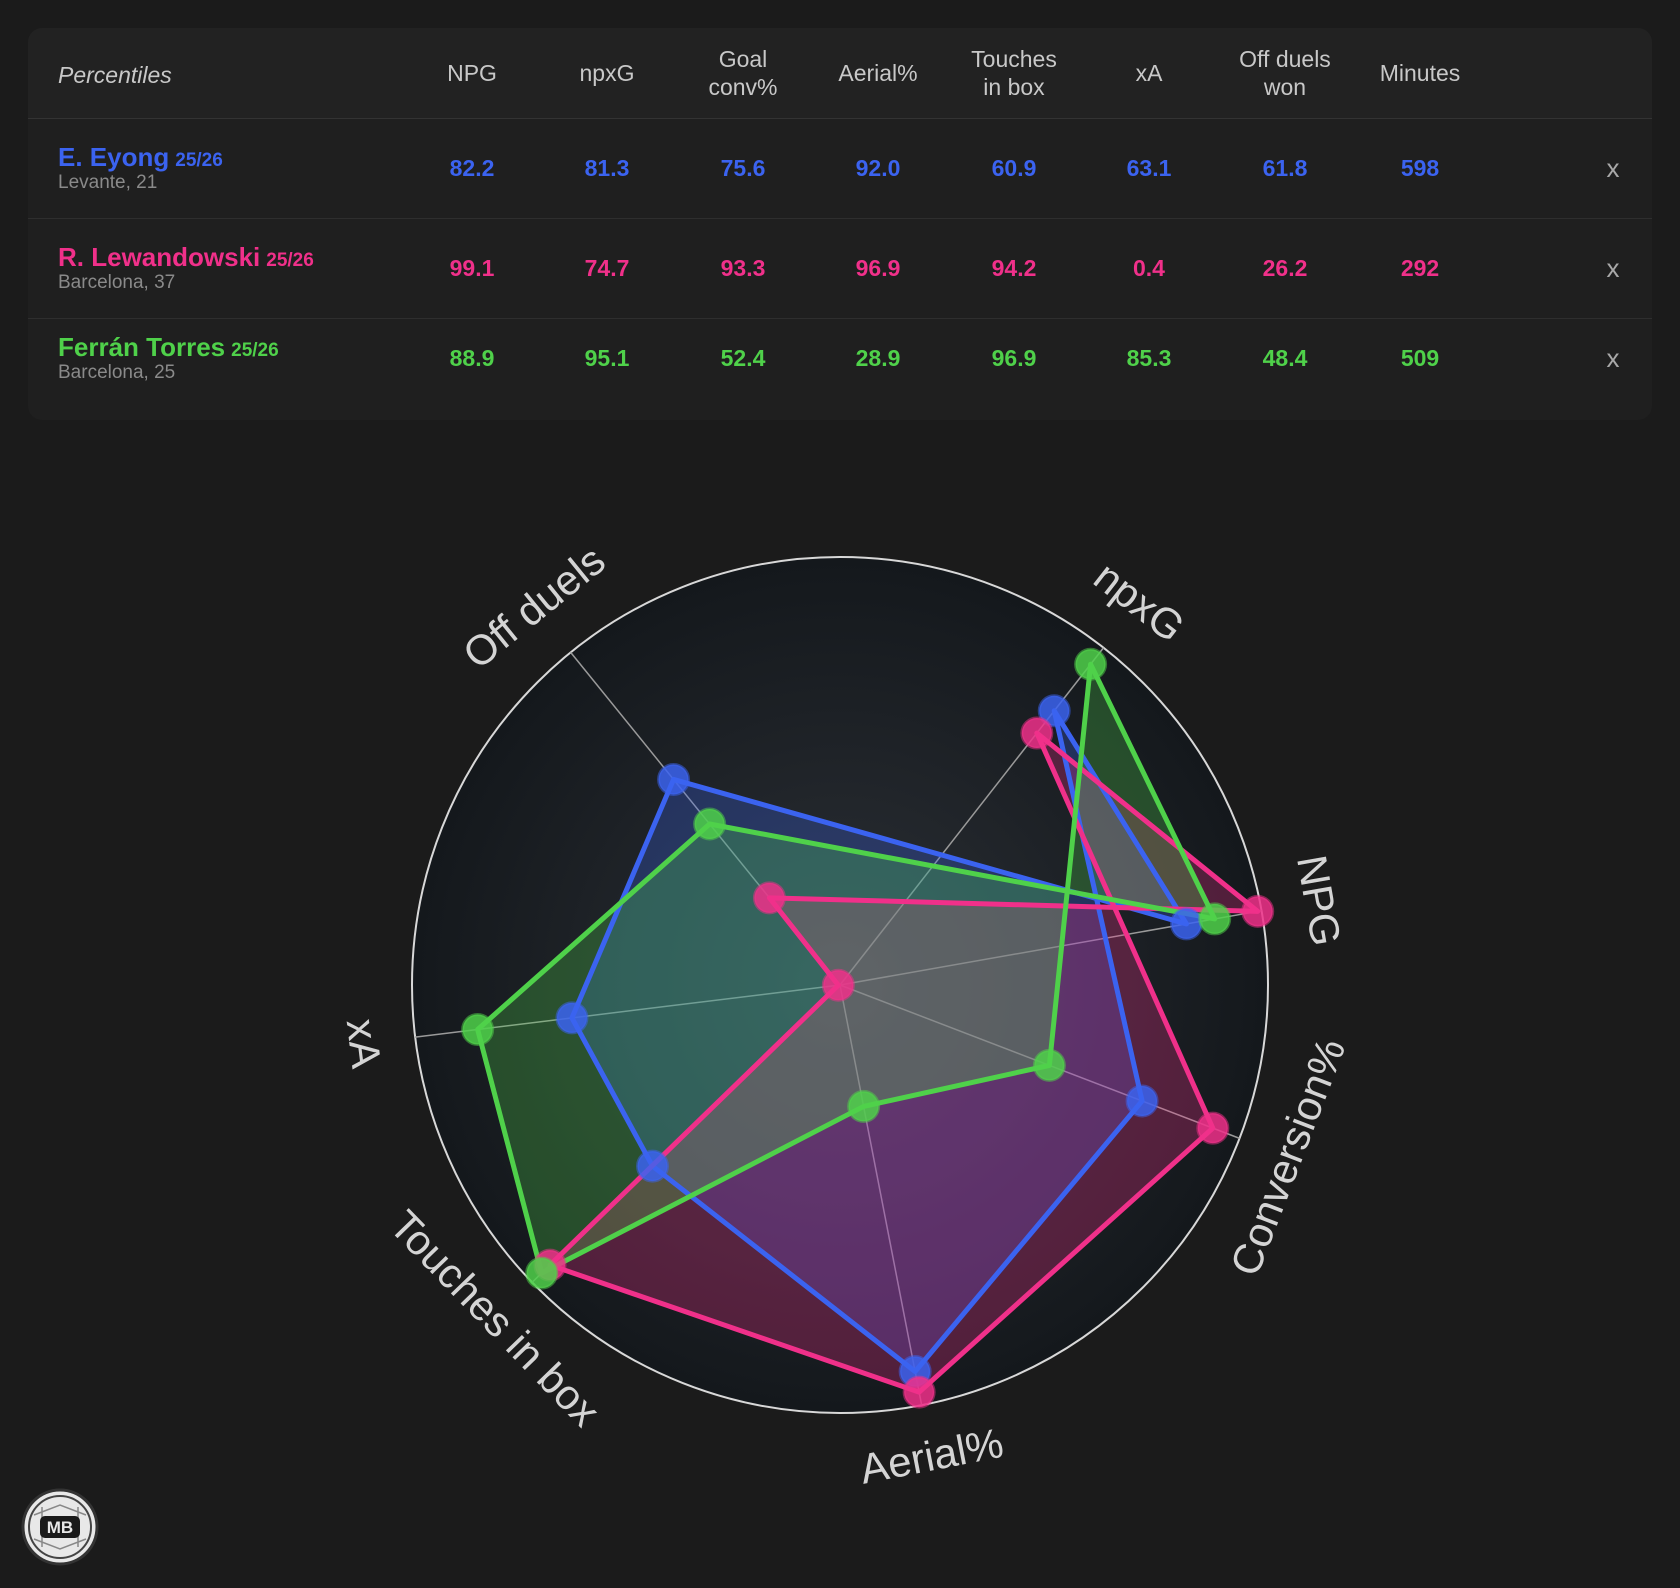 This screenshot has height=1588, width=1680. Describe the element at coordinates (1014, 267) in the screenshot. I see `stat-cell: 94.2` at that location.